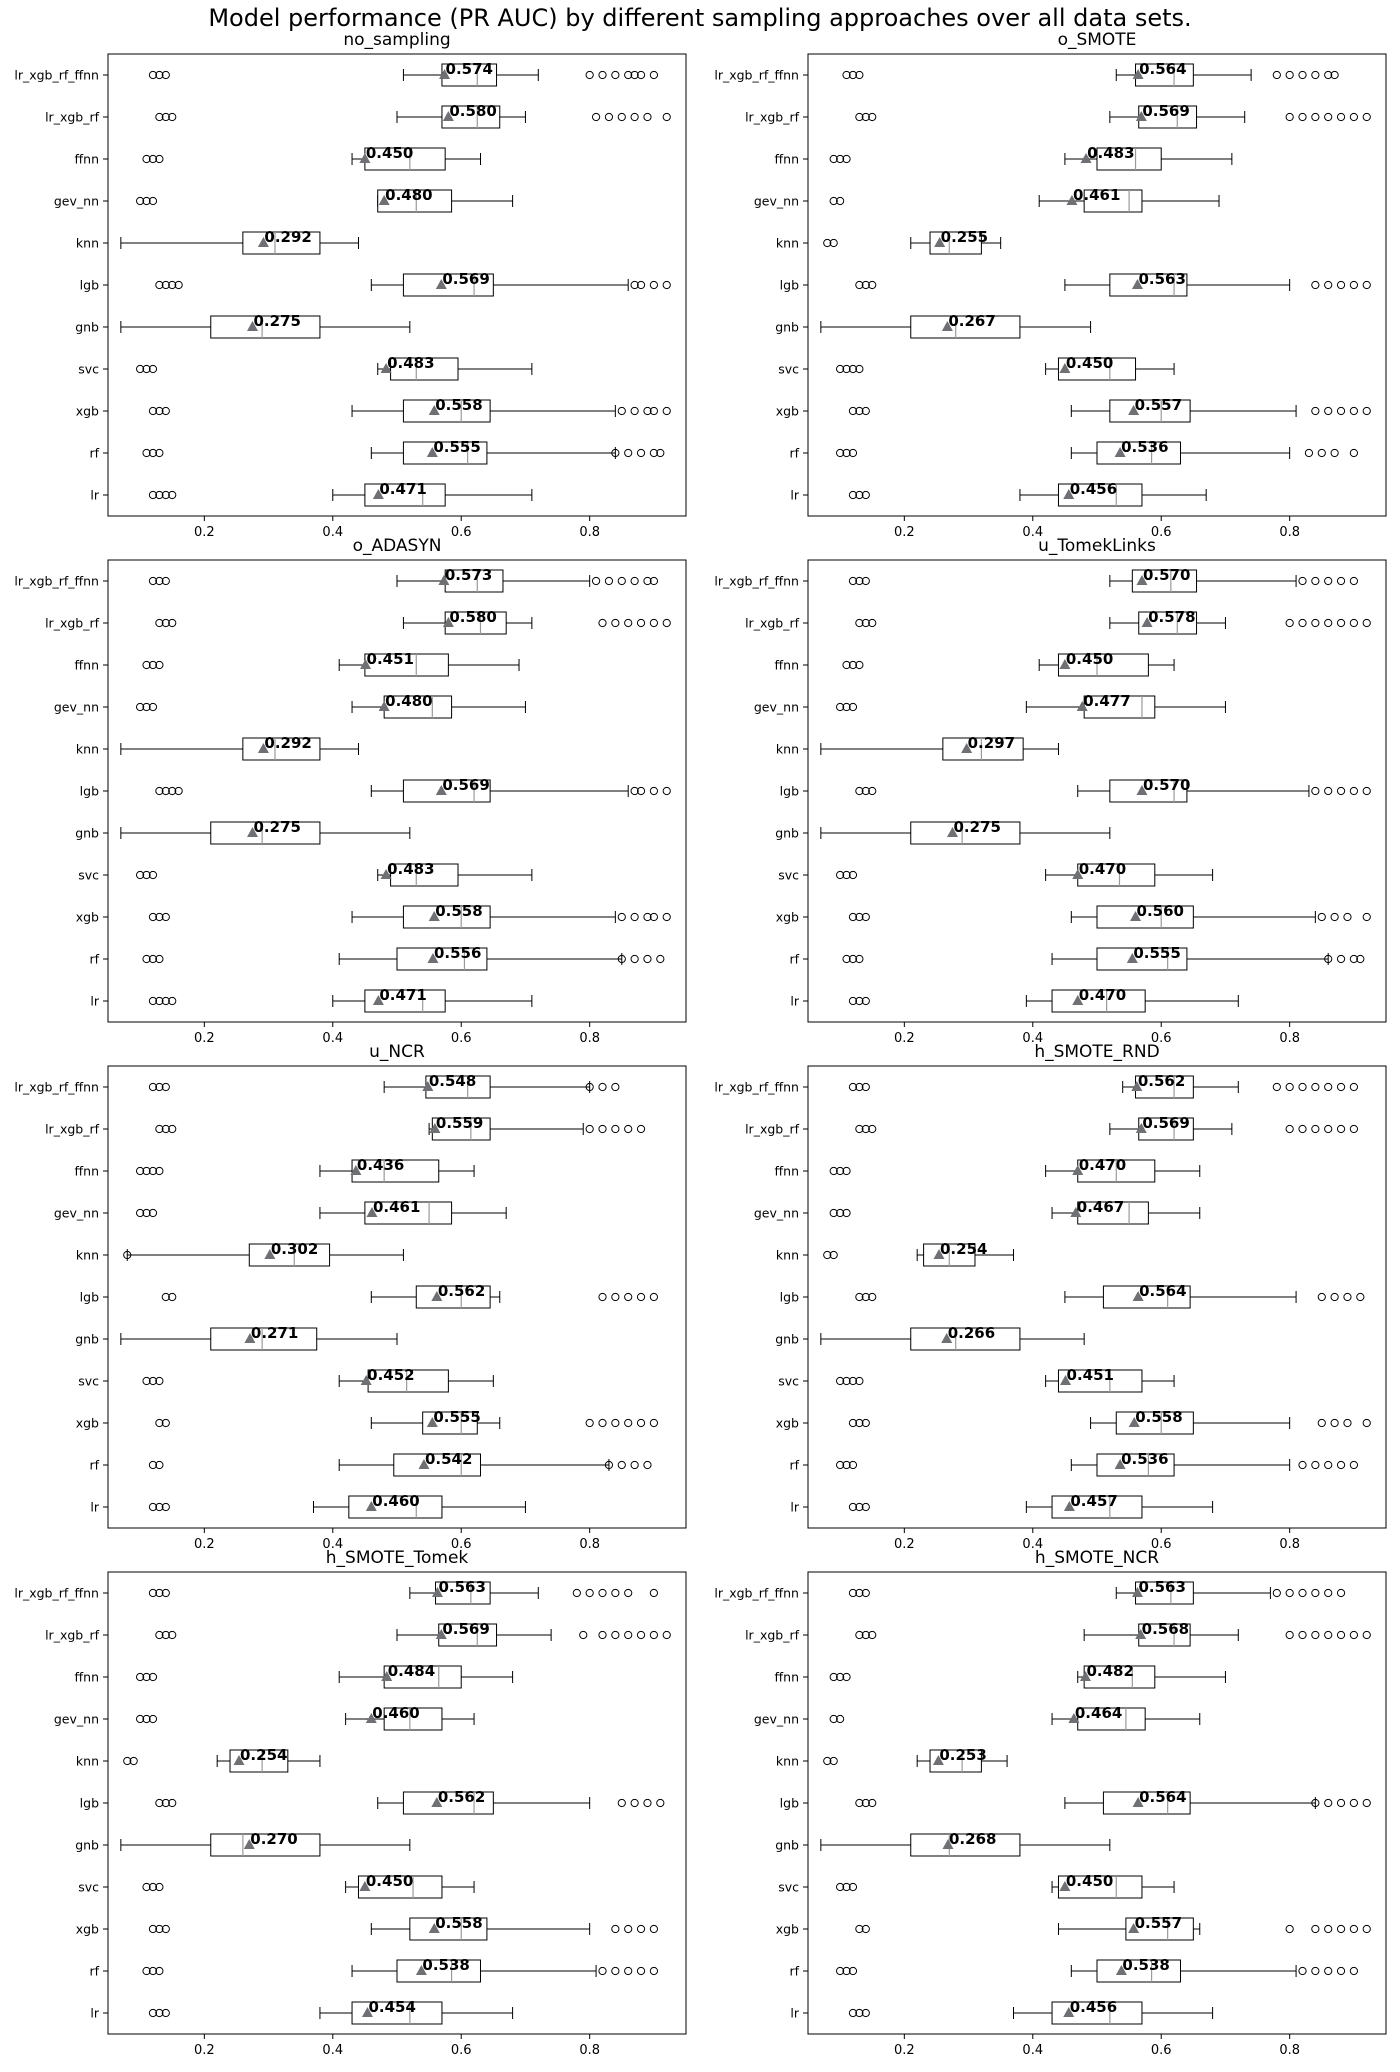 The width and height of the screenshot is (1400, 2072). Describe the element at coordinates (332, 1038) in the screenshot. I see `x-tick-label: 0.4` at that location.